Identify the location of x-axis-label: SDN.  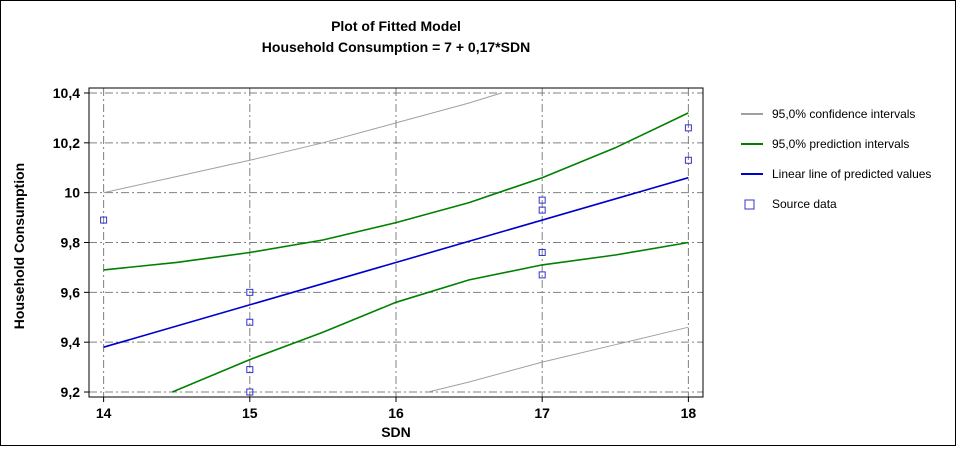
(396, 432).